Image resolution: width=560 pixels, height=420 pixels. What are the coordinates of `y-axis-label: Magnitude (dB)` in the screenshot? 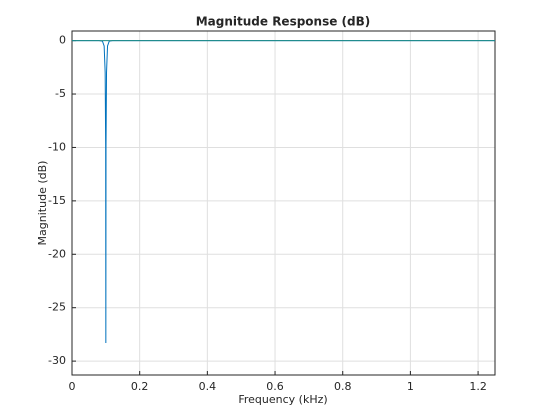 It's located at (42, 203).